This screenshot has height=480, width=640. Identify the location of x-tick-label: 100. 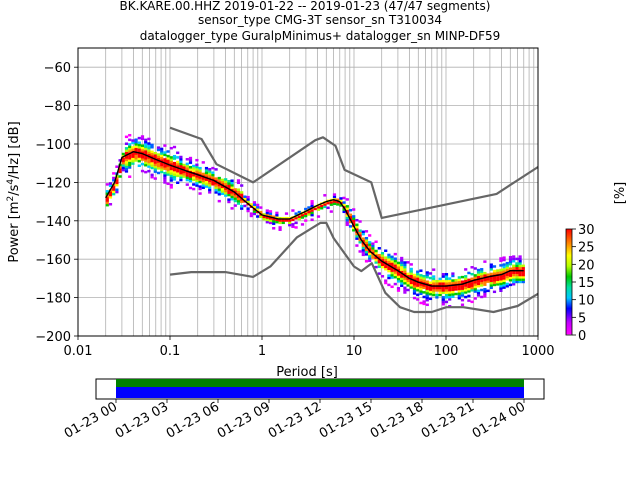
(446, 351).